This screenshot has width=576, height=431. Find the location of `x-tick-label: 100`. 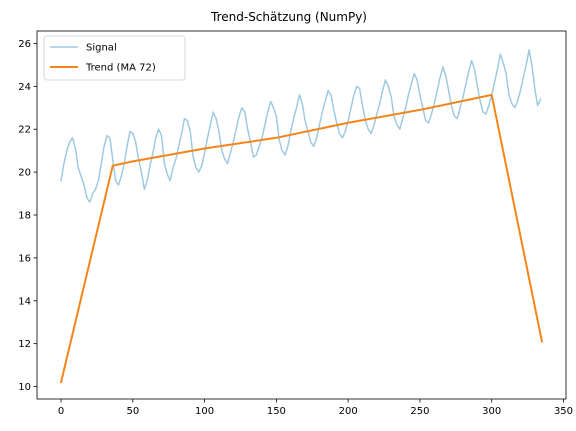

x-tick-label: 100 is located at coordinates (204, 411).